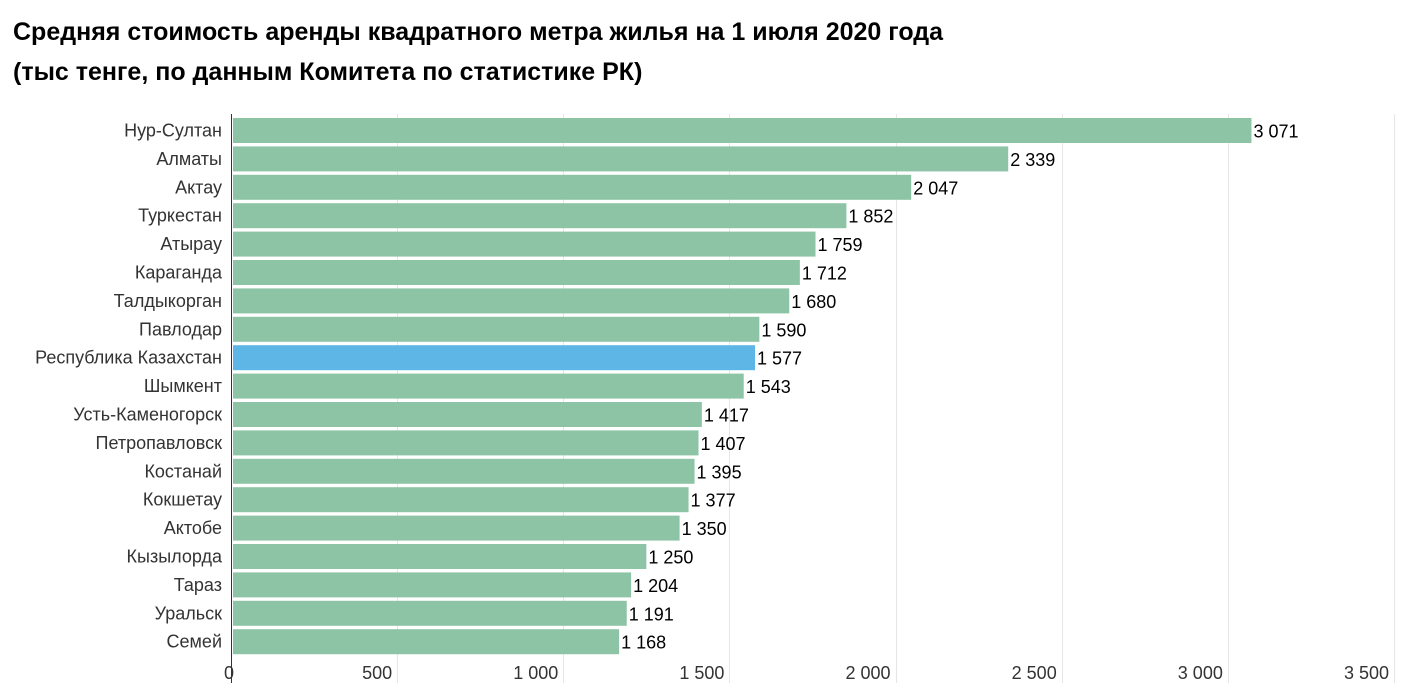 The height and width of the screenshot is (691, 1410). What do you see at coordinates (726, 416) in the screenshot?
I see `value-label: 1 417` at bounding box center [726, 416].